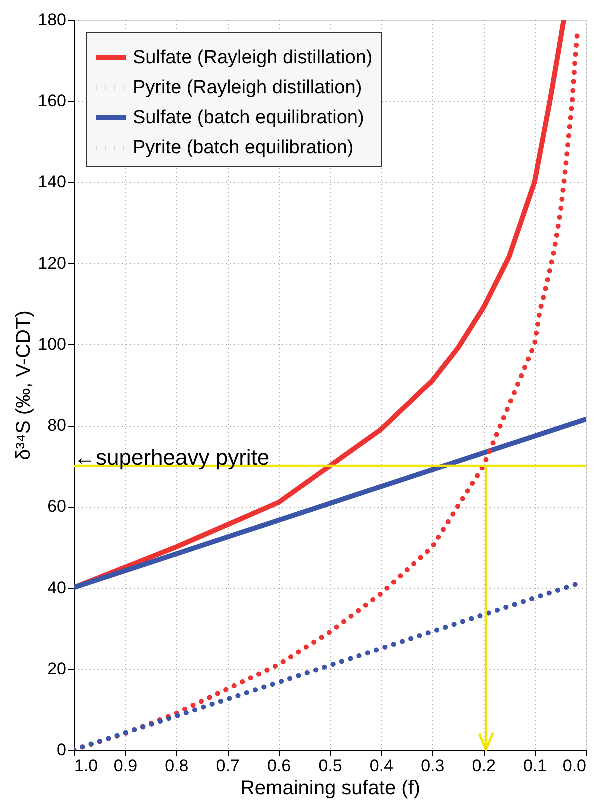 The height and width of the screenshot is (806, 599). I want to click on y-tick-label: 180, so click(52, 20).